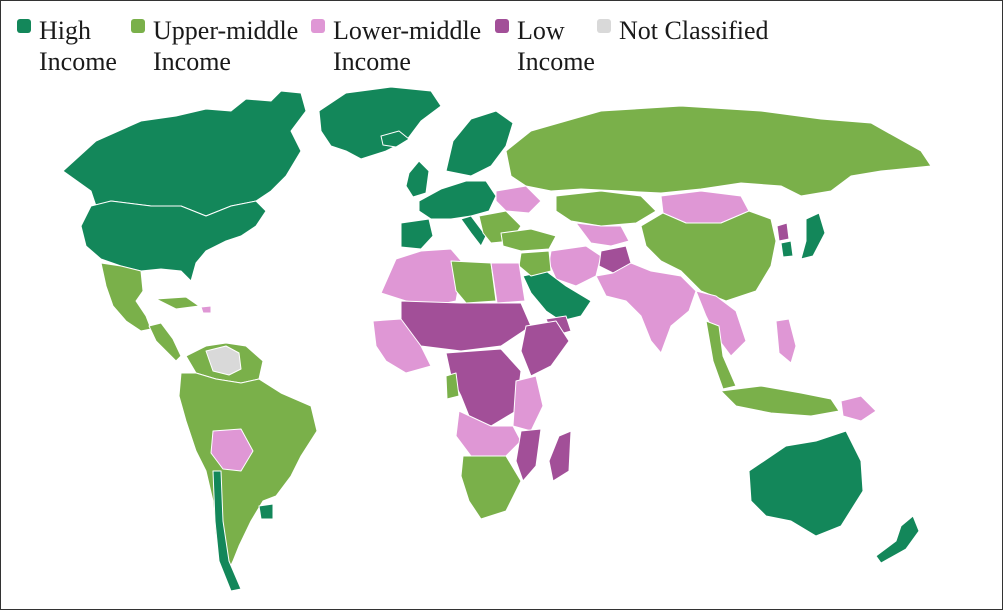  What do you see at coordinates (126, 297) in the screenshot?
I see `mexico-region` at bounding box center [126, 297].